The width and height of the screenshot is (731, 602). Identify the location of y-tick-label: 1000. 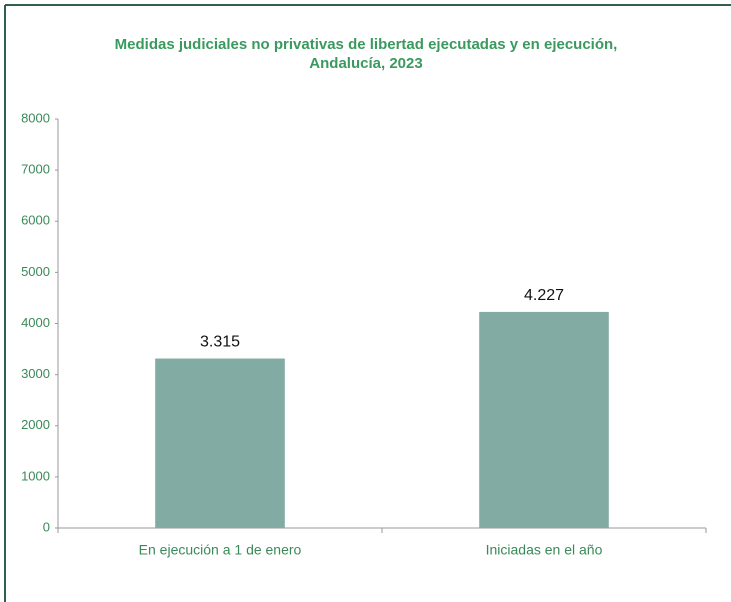
(35, 475).